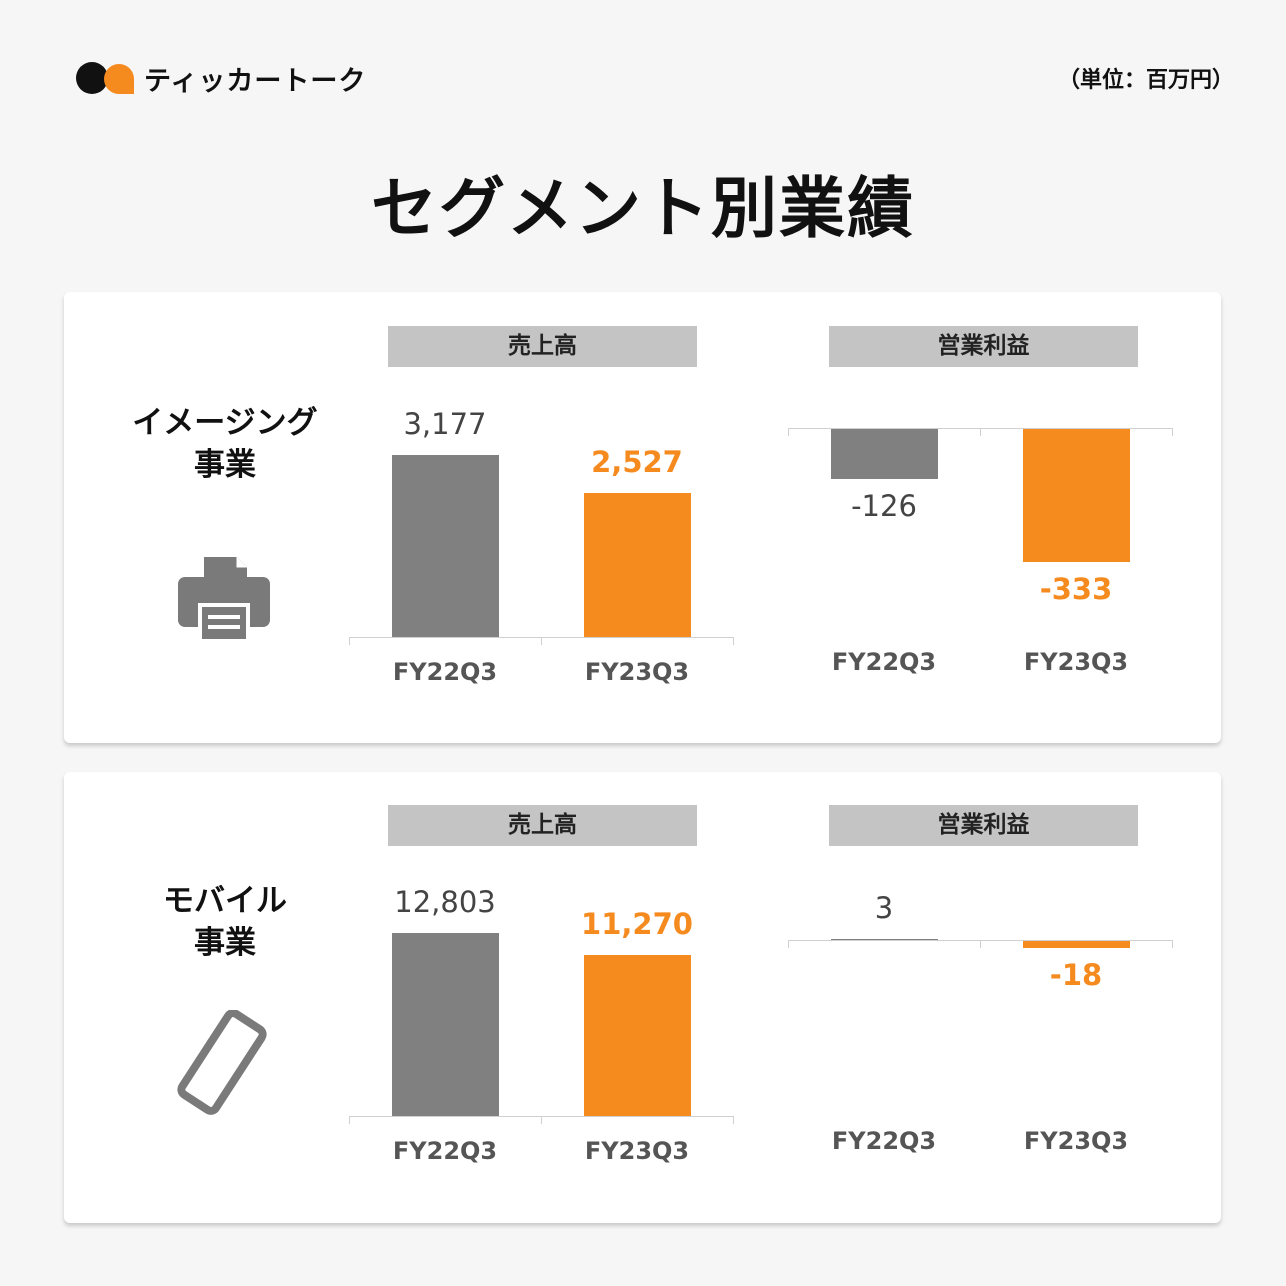 This screenshot has height=1286, width=1286. I want to click on page-title: セグメント別業績, so click(643, 208).